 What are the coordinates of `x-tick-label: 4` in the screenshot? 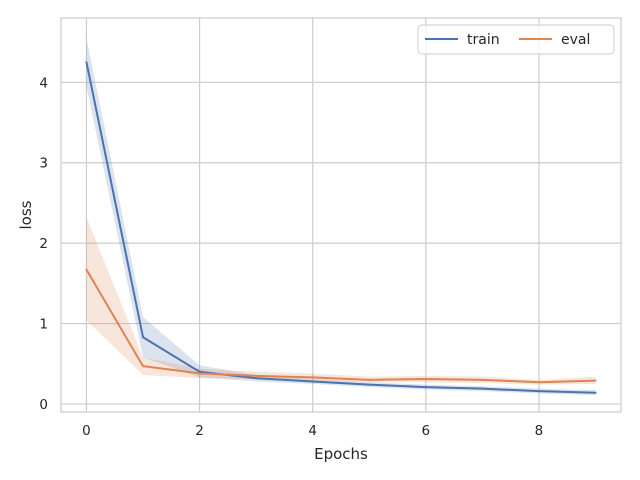 It's located at (312, 431).